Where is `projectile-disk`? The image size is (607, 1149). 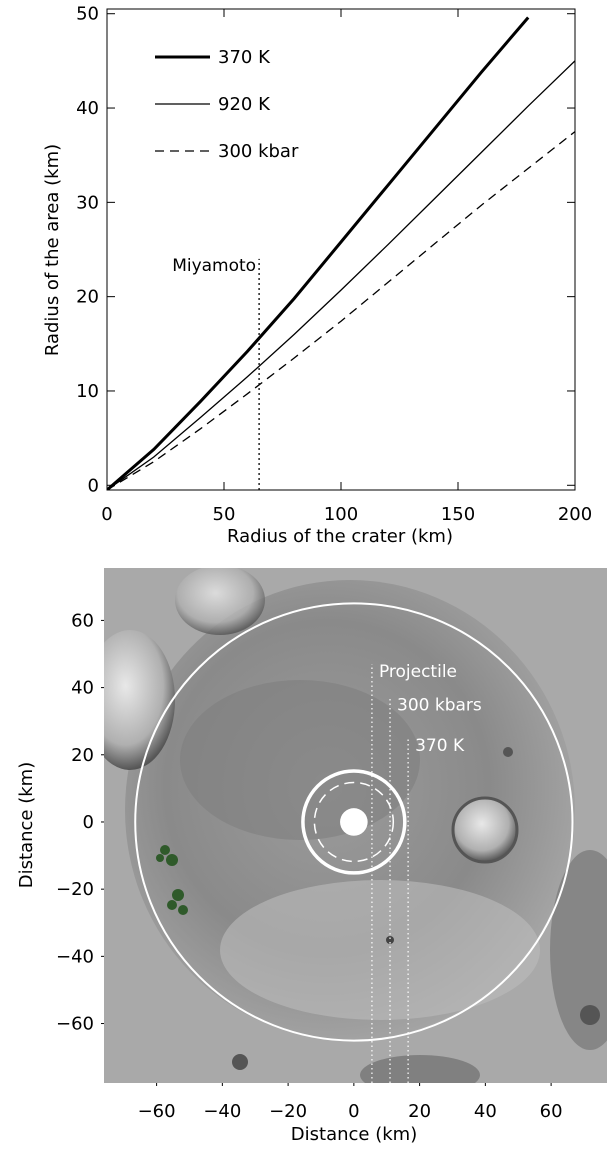
projectile-disk is located at coordinates (354, 822).